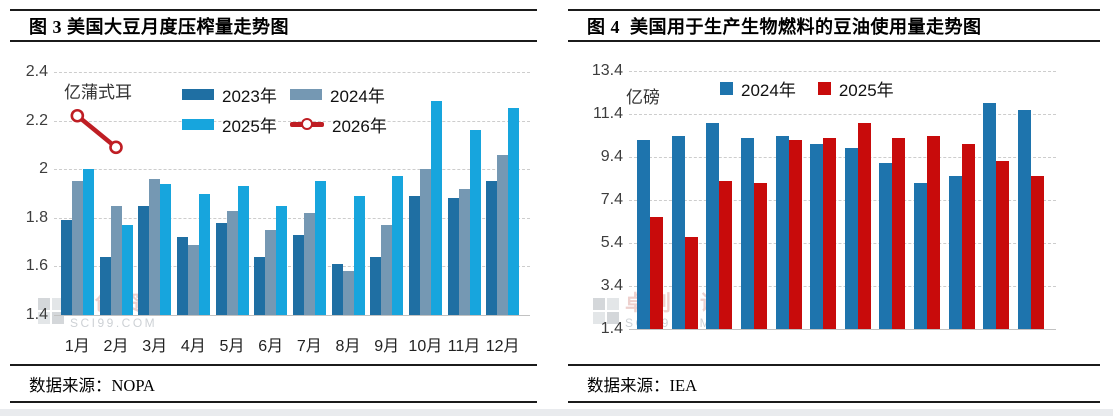  What do you see at coordinates (464, 251) in the screenshot?
I see `bar-2024年-11月` at bounding box center [464, 251].